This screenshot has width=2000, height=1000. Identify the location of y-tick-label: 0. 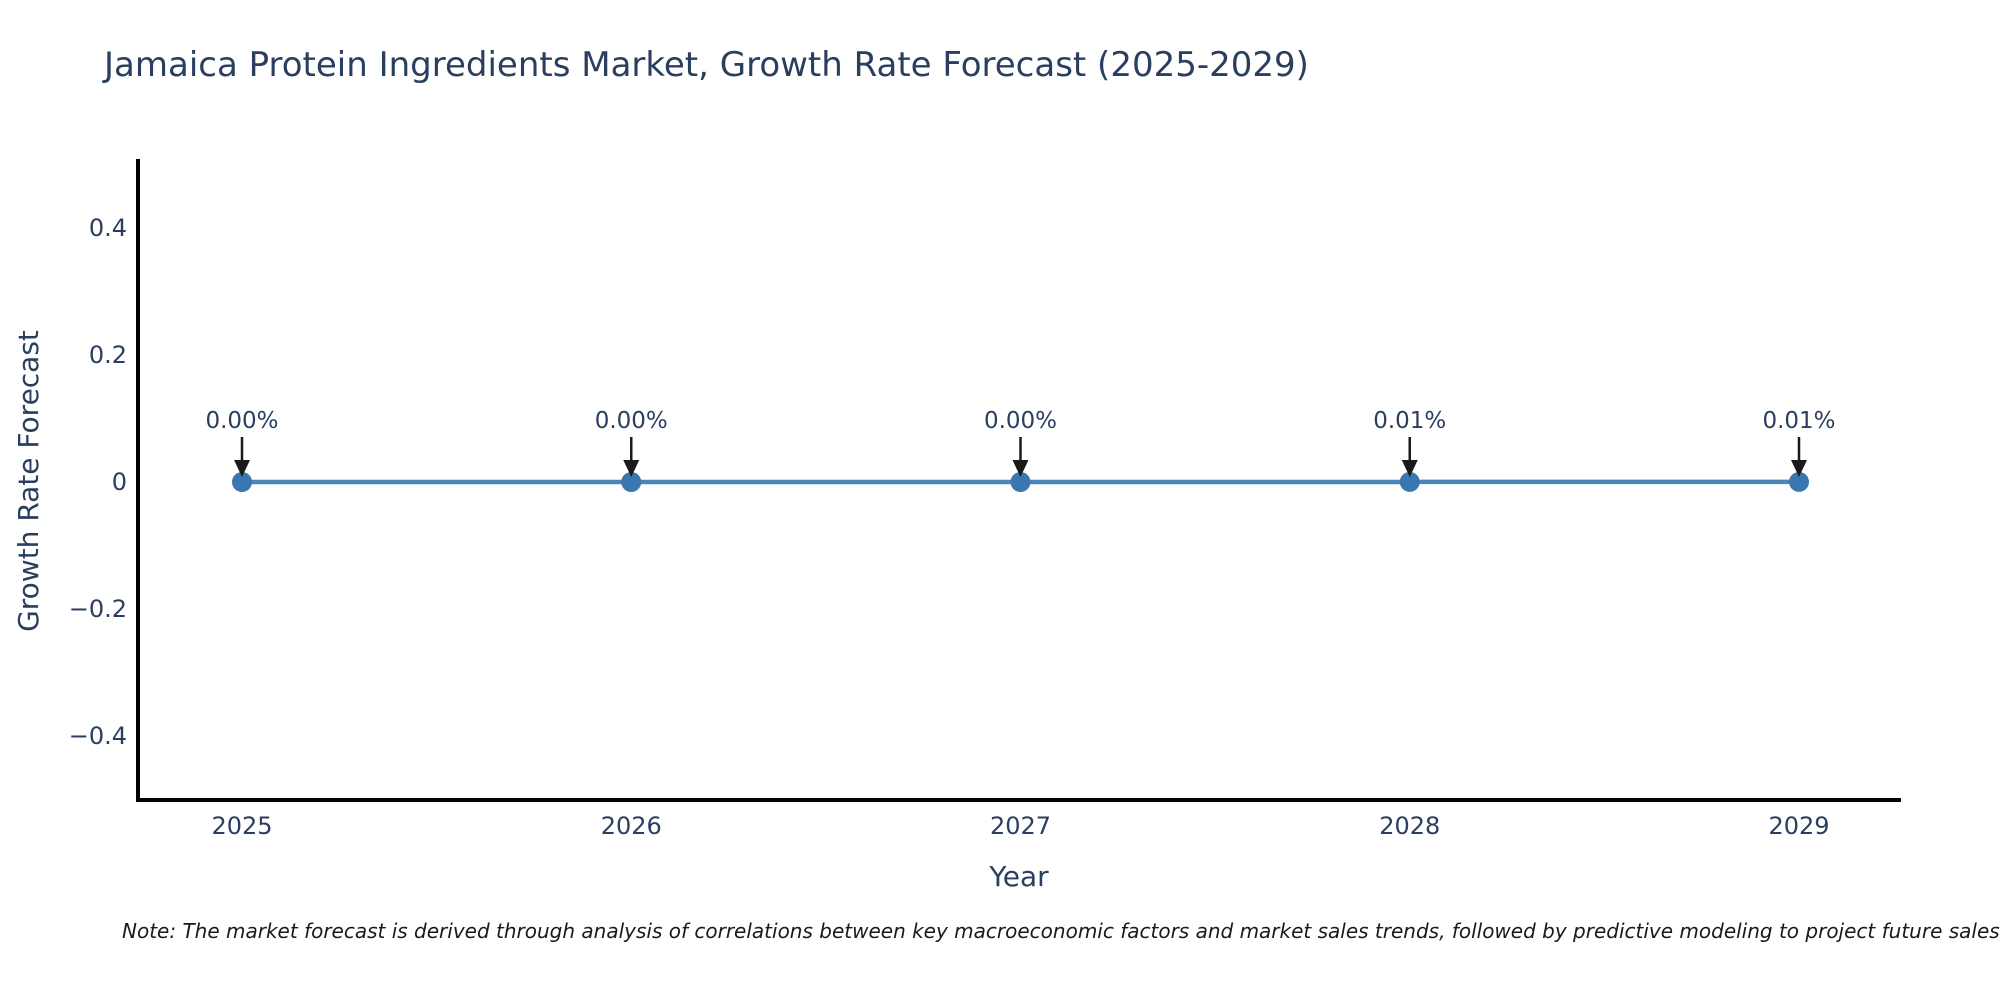
(119, 482).